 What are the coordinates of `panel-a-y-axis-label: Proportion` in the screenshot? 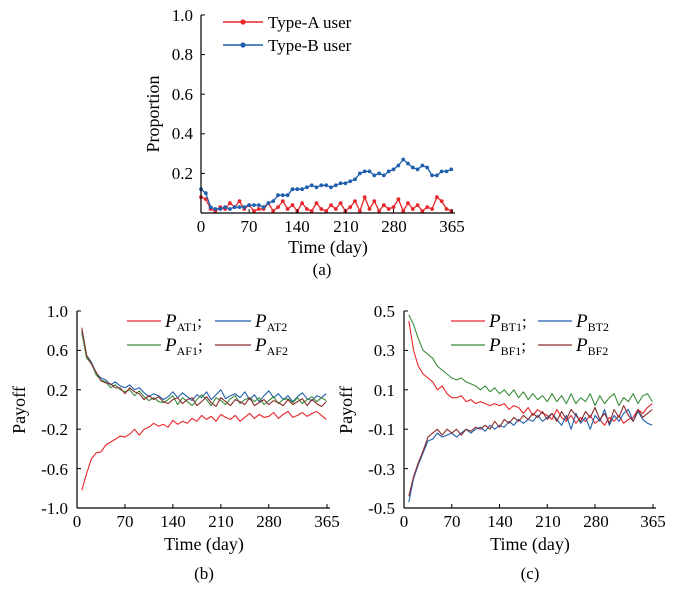 It's located at (153, 113).